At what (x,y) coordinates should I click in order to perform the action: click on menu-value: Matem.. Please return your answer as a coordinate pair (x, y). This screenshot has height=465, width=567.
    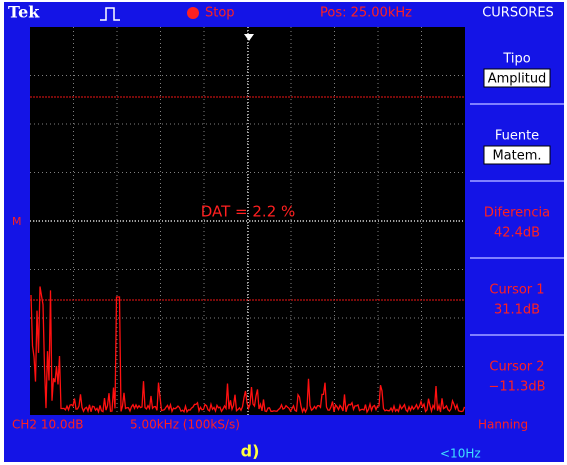
    Looking at the image, I should click on (516, 156).